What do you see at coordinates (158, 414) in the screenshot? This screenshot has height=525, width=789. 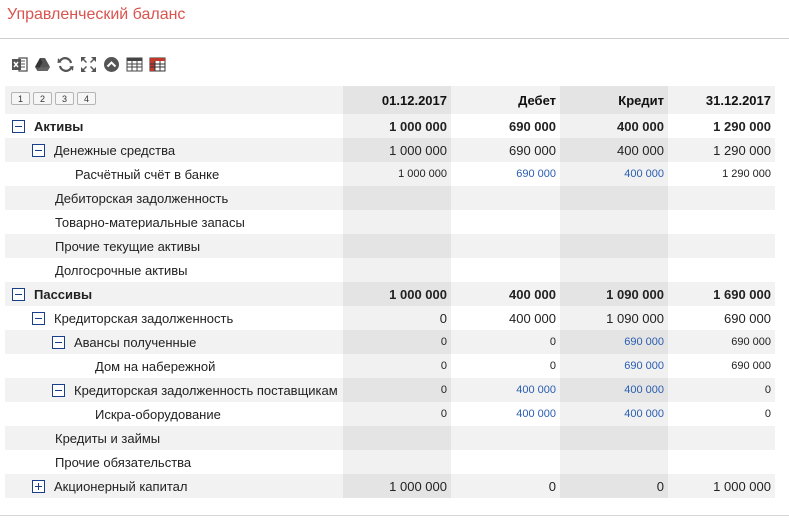 I see `row-label: Искра-оборудование` at bounding box center [158, 414].